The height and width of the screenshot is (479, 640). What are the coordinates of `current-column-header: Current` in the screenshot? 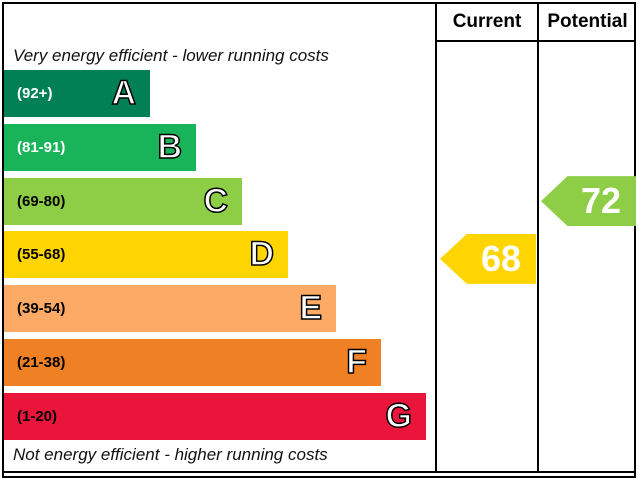 It's located at (487, 21).